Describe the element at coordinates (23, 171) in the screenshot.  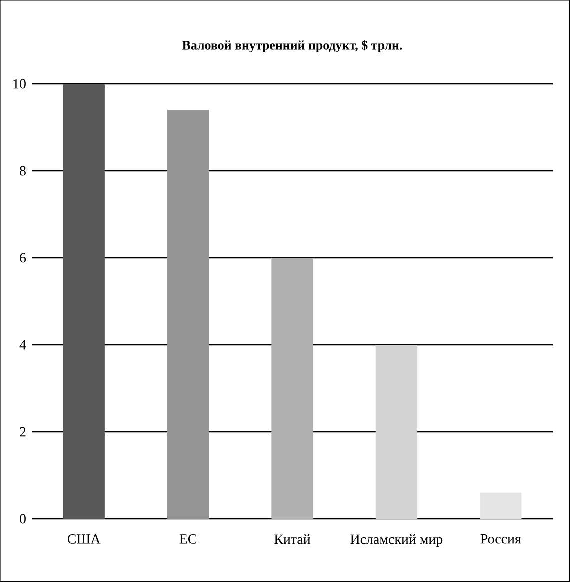
I see `y-tick-label: 8` at that location.